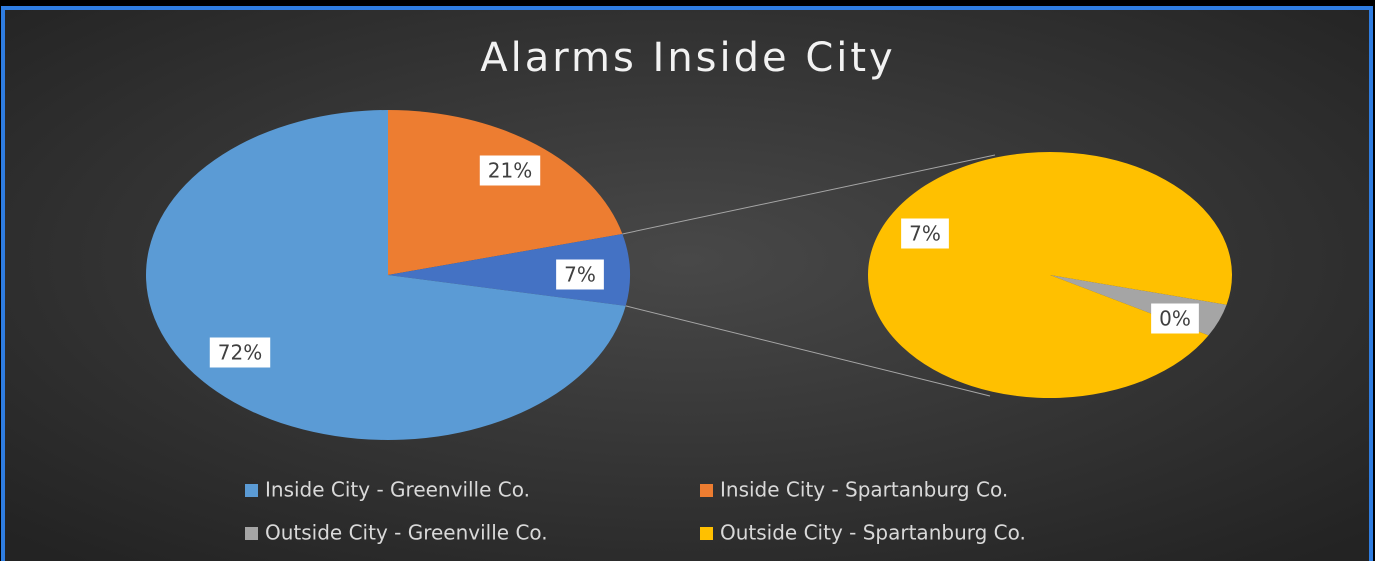  I want to click on data-label: 72%, so click(240, 353).